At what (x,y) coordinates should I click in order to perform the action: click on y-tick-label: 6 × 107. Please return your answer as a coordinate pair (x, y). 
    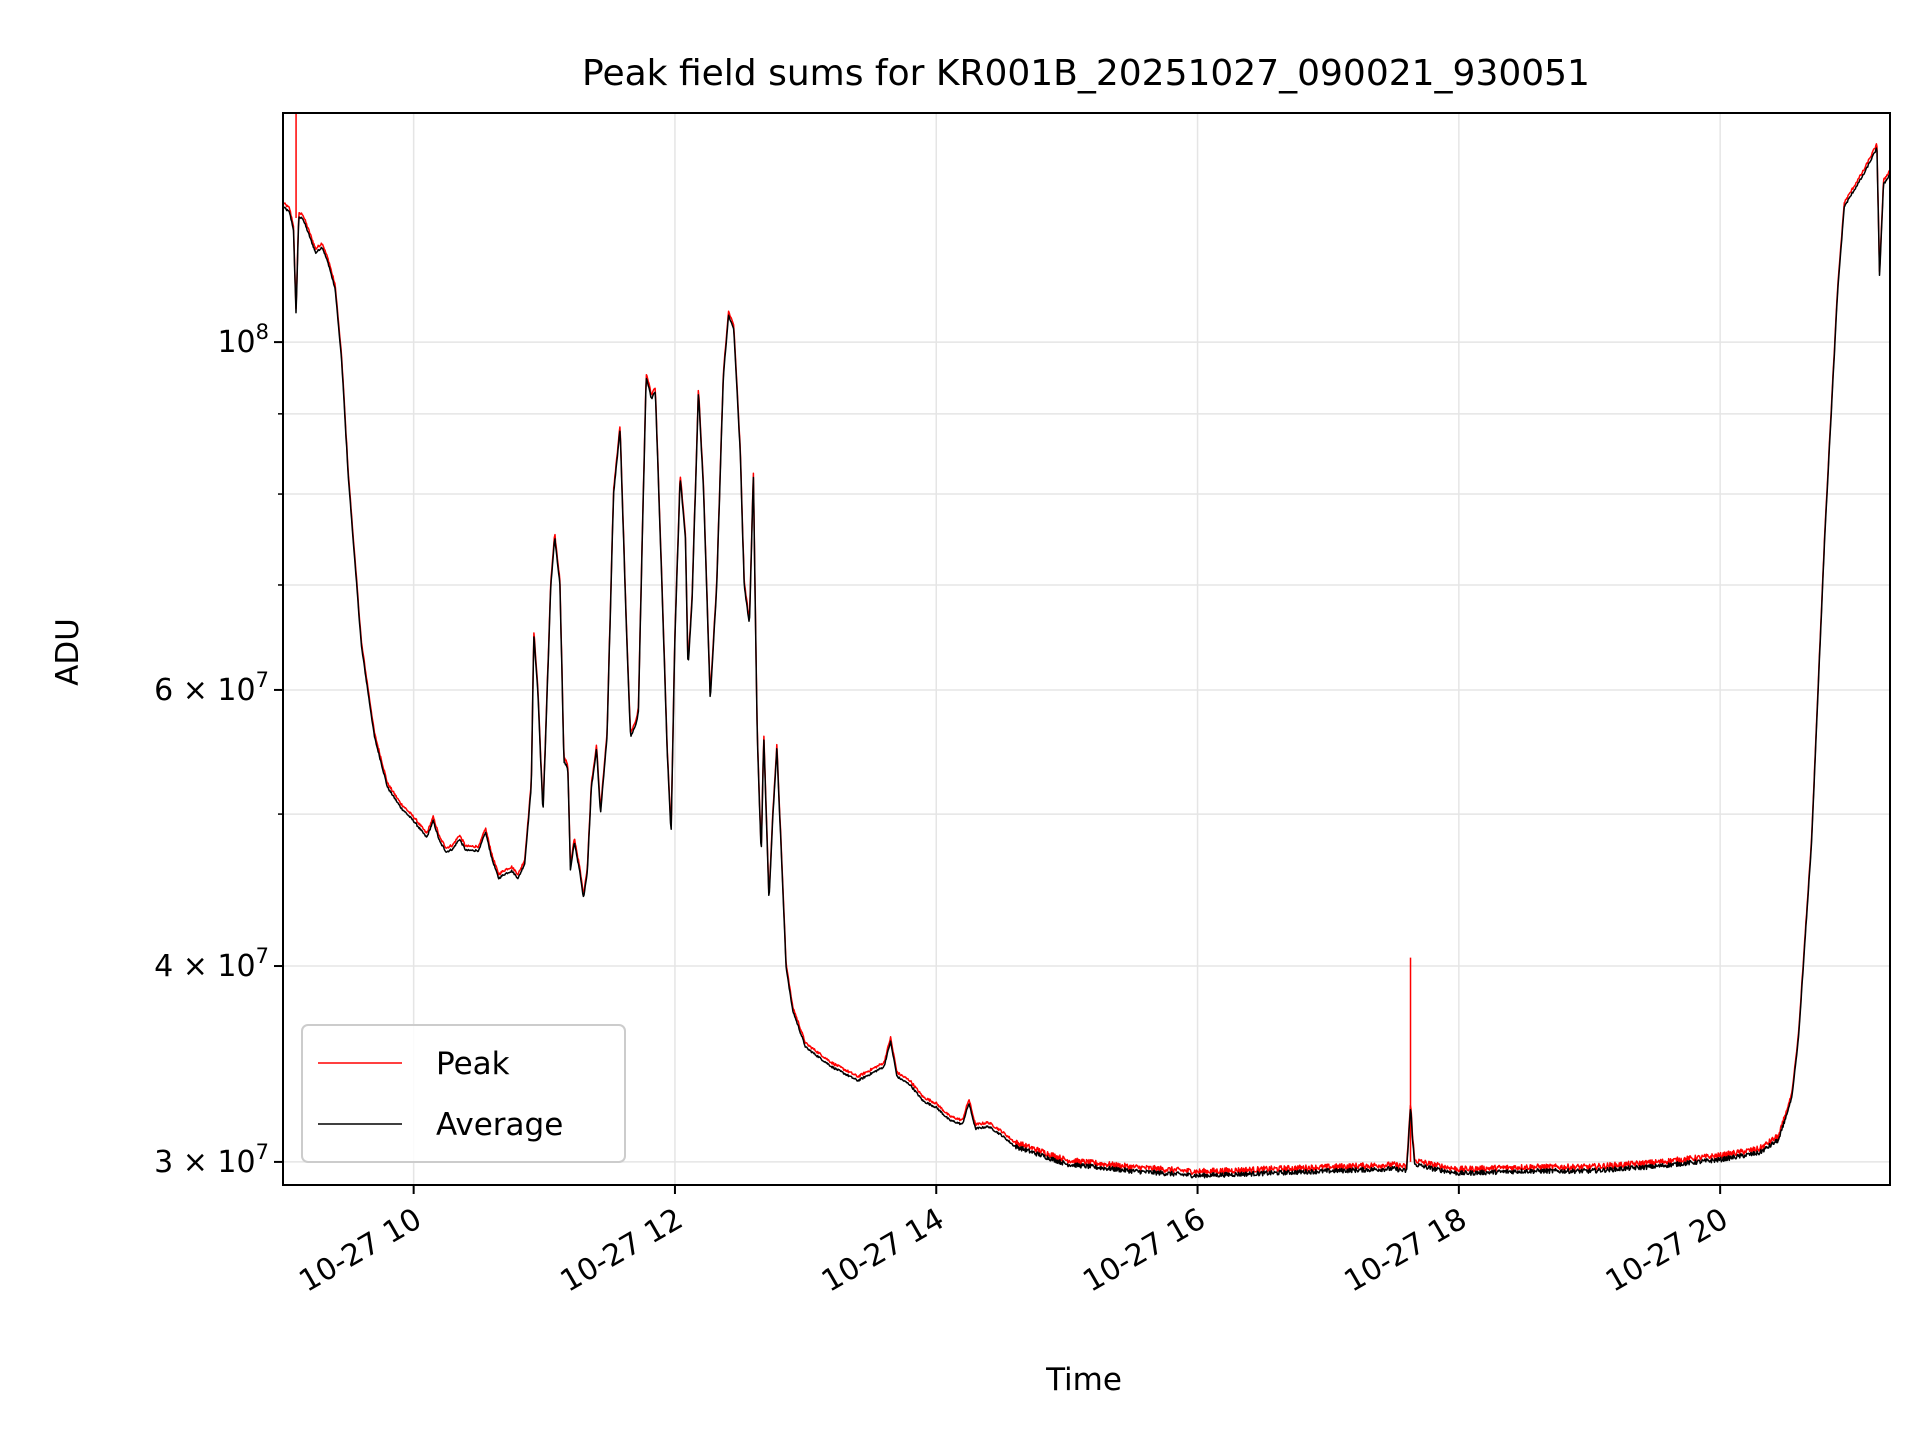
    Looking at the image, I should click on (211, 688).